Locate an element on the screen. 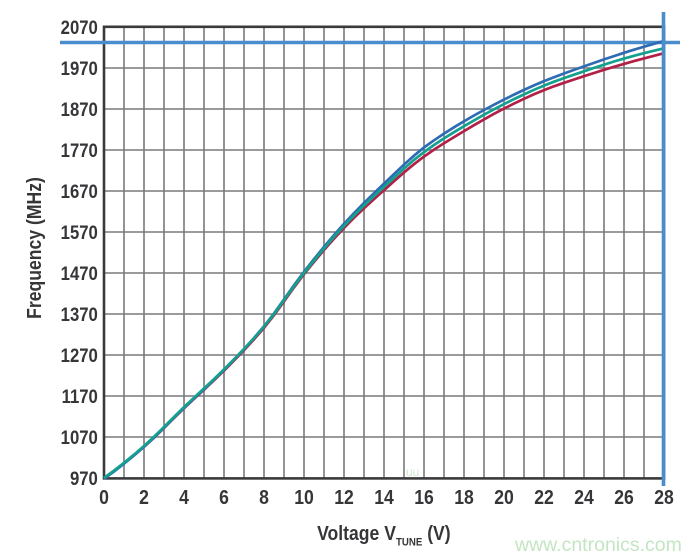  svg-text: www.cntronics.com is located at coordinates (598, 545).